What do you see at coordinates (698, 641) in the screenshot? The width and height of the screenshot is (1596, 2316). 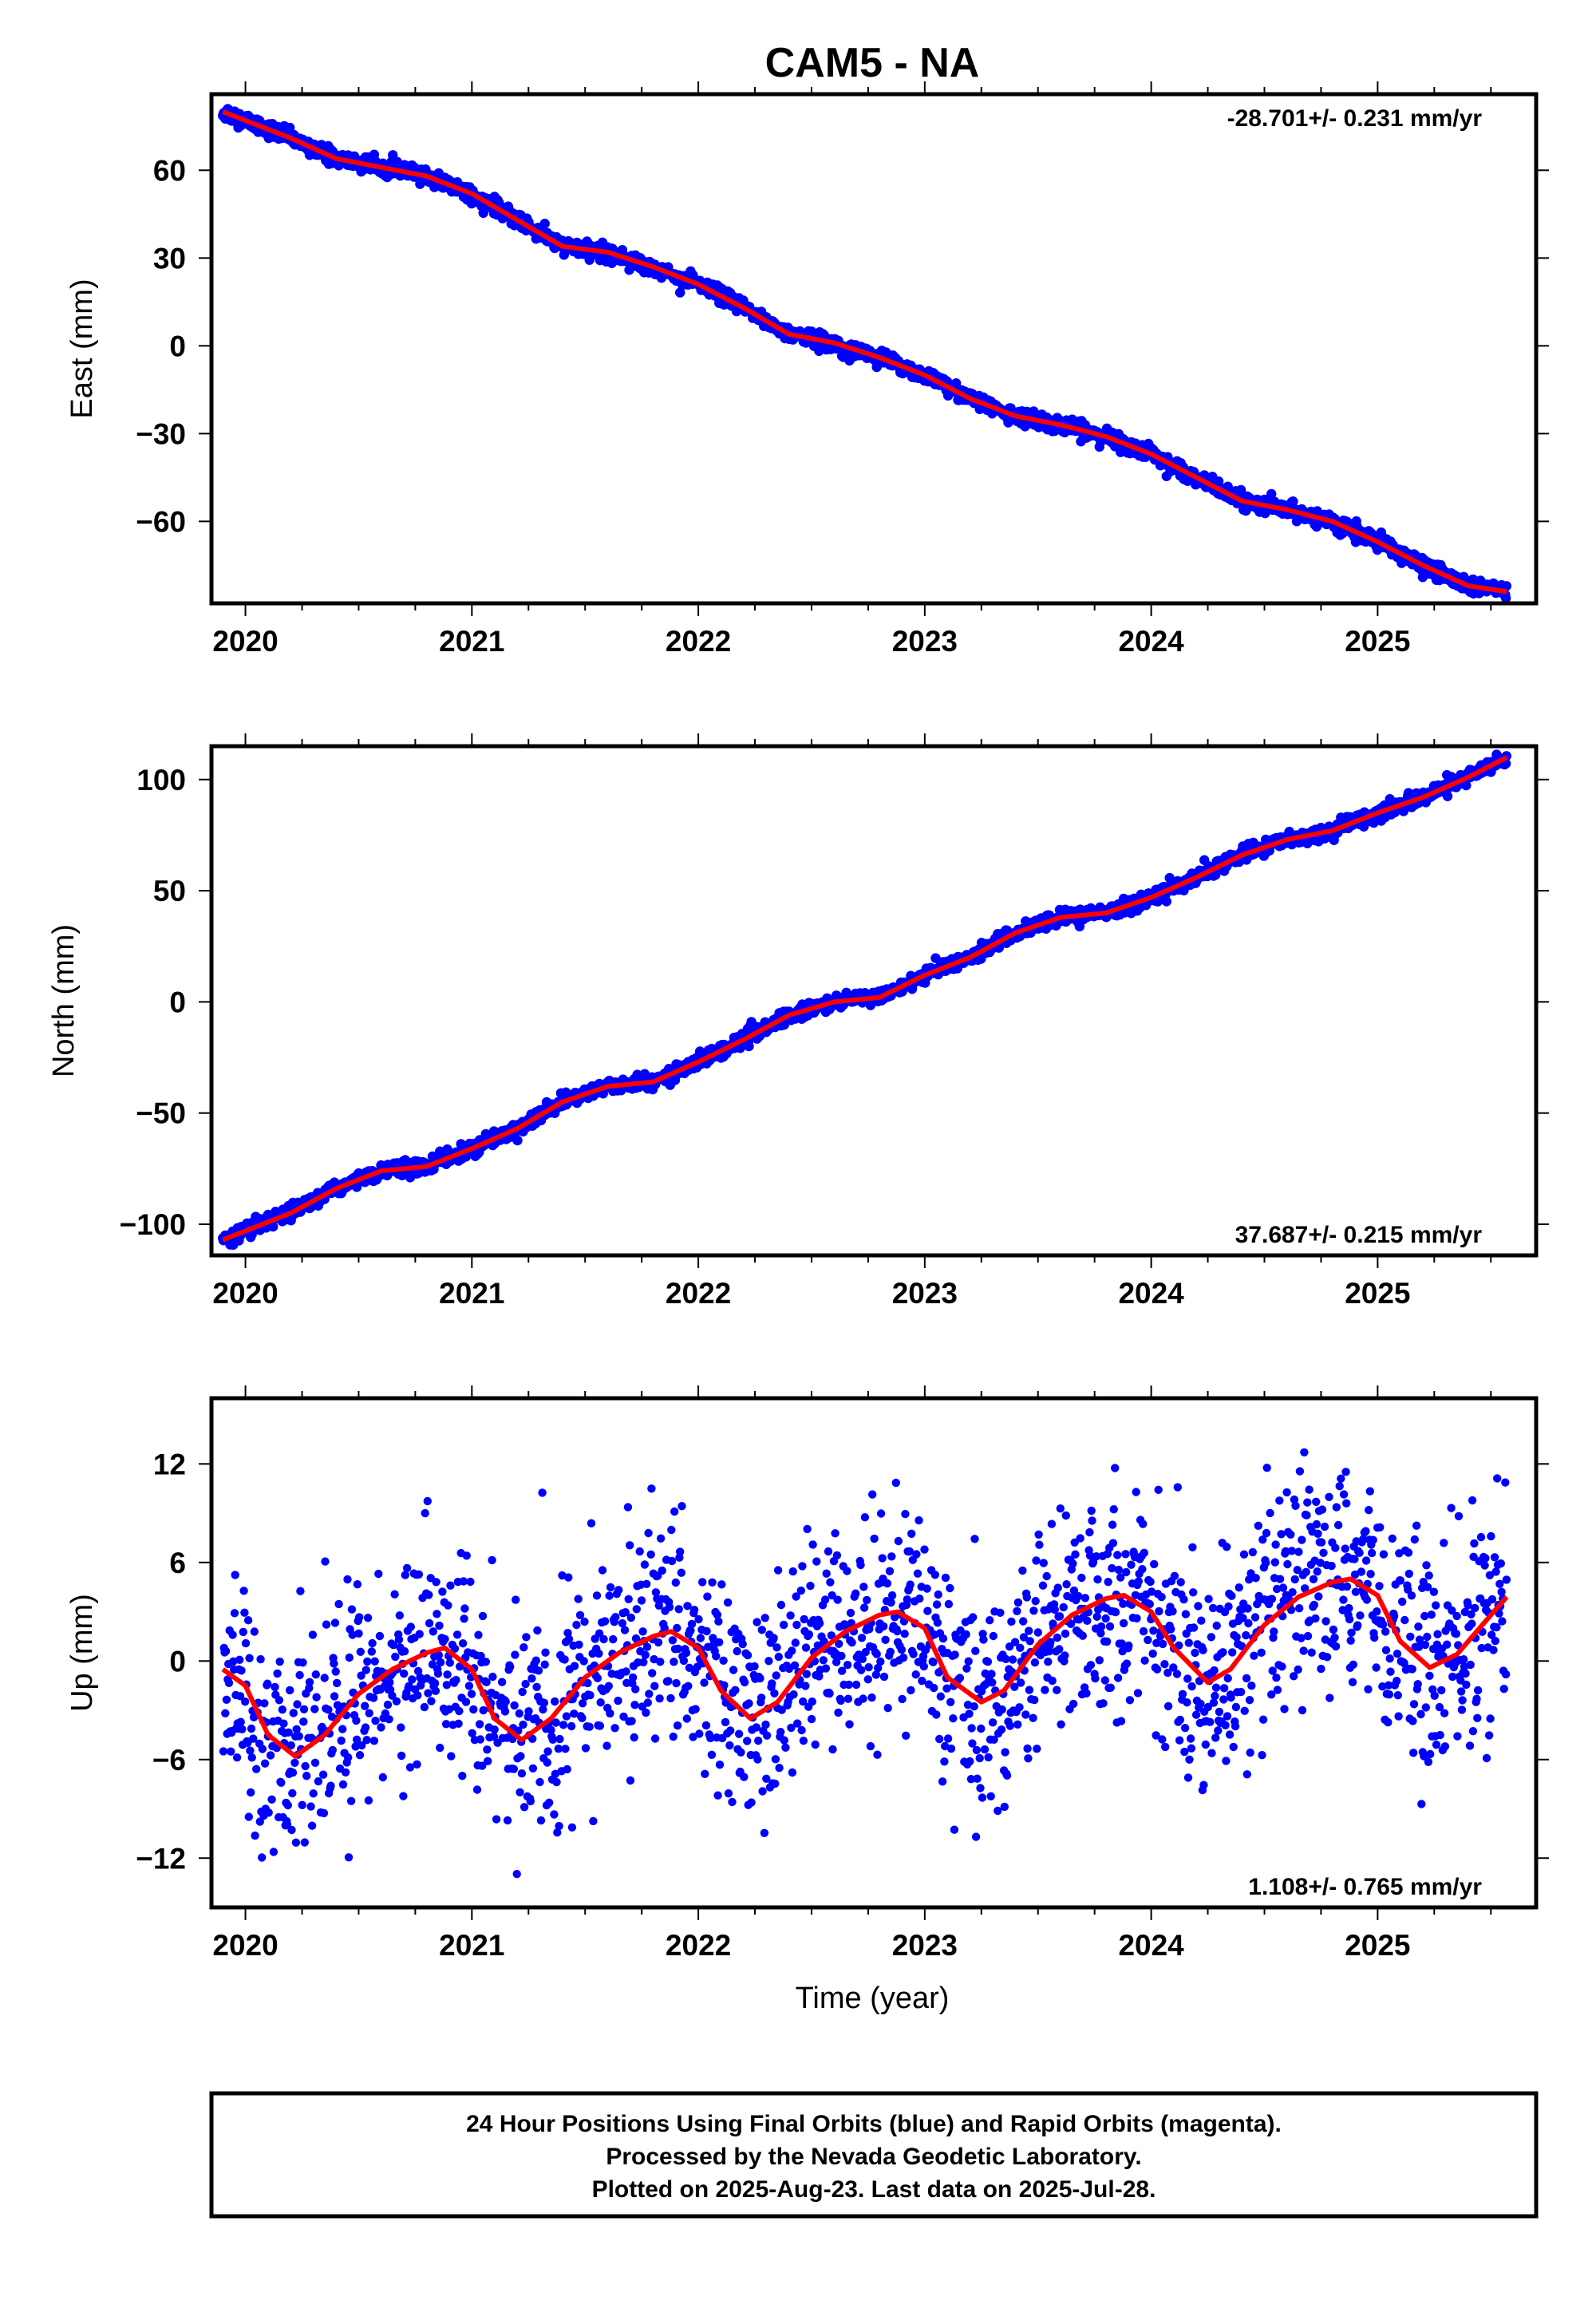 I see `x-tick-label-east: 2022` at bounding box center [698, 641].